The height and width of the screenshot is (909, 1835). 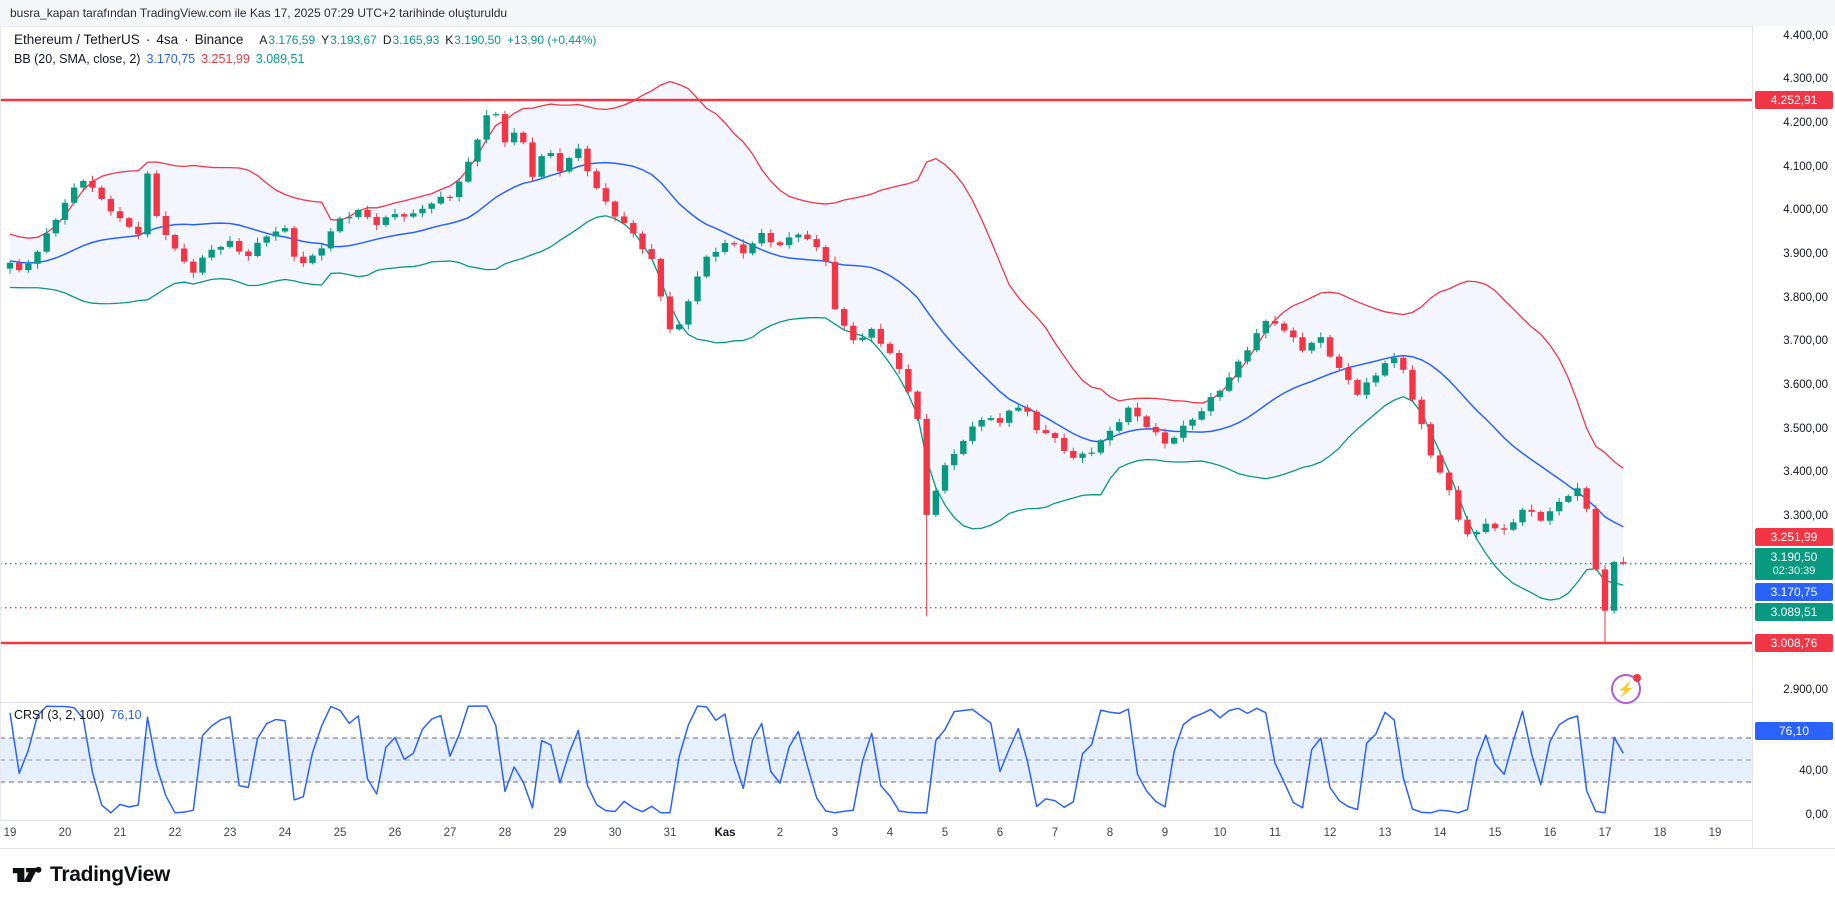 What do you see at coordinates (77, 39) in the screenshot?
I see `symbol-title: Ethereum / TetherUS` at bounding box center [77, 39].